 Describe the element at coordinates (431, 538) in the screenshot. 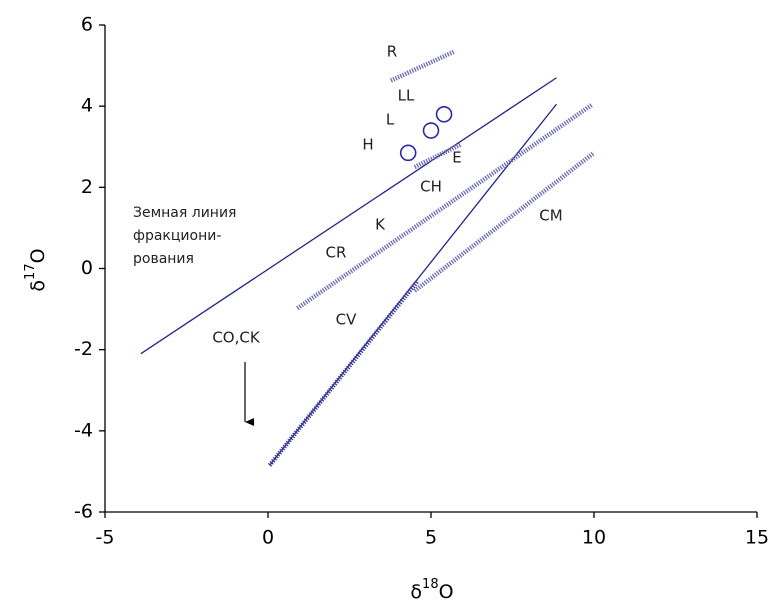

I see `x-tick-label: 5` at that location.